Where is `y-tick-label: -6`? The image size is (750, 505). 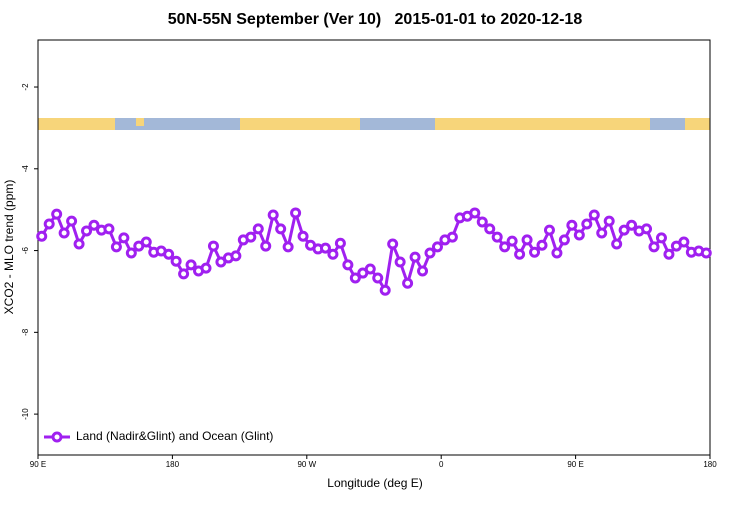
y-tick-label: -6 is located at coordinates (25, 250).